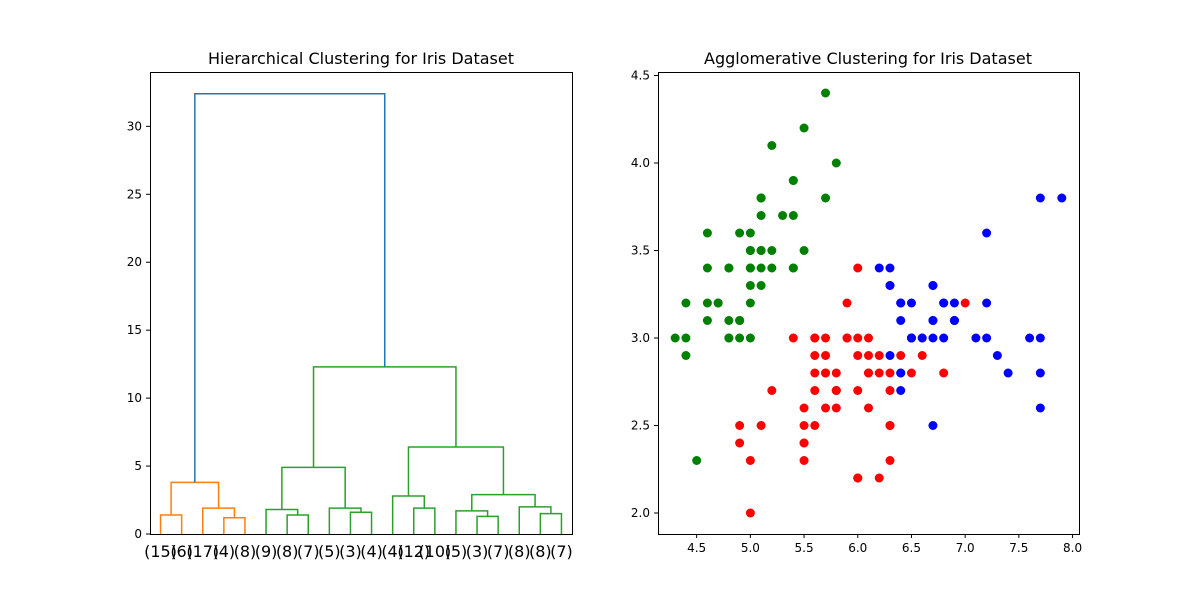 The image size is (1200, 600). What do you see at coordinates (640, 513) in the screenshot?
I see `y-tick-label: 2.0` at bounding box center [640, 513].